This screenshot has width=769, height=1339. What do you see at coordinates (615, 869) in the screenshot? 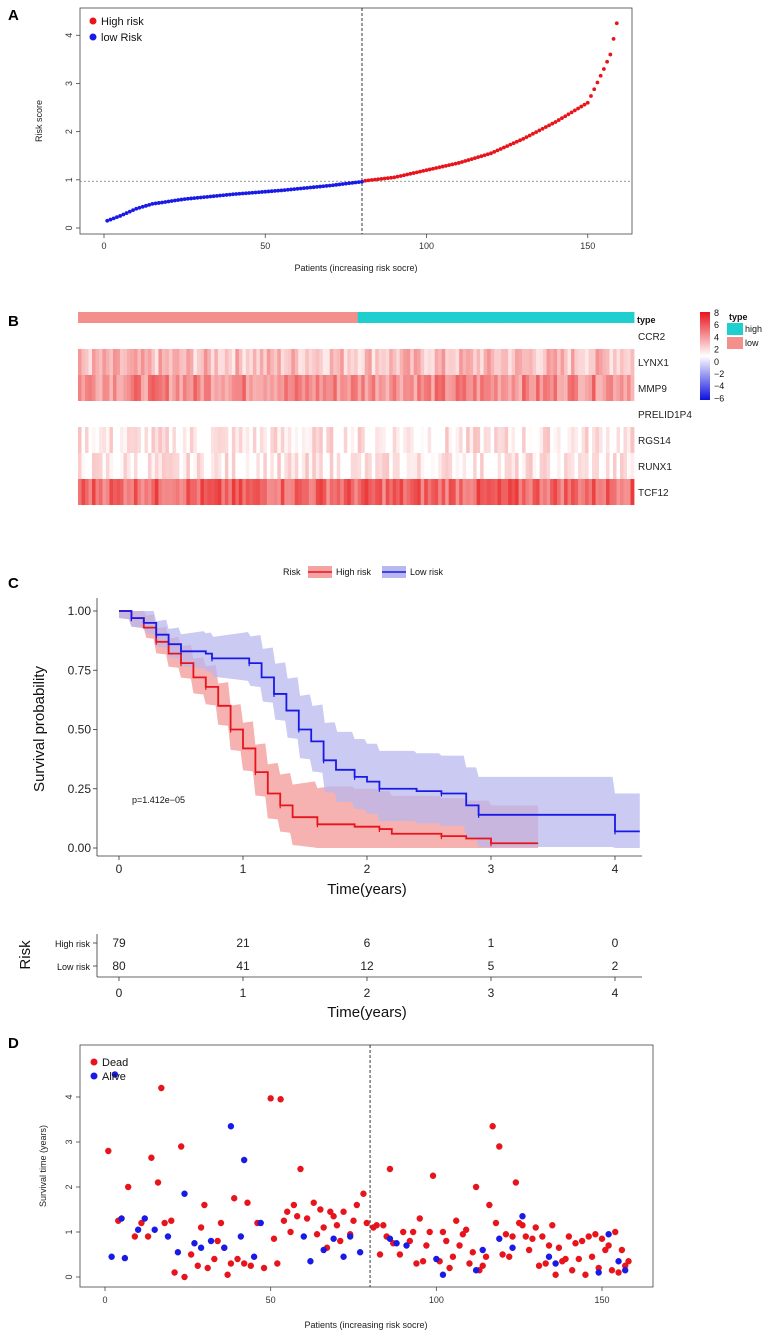
I see `km-x-tick-label: 4` at bounding box center [615, 869].